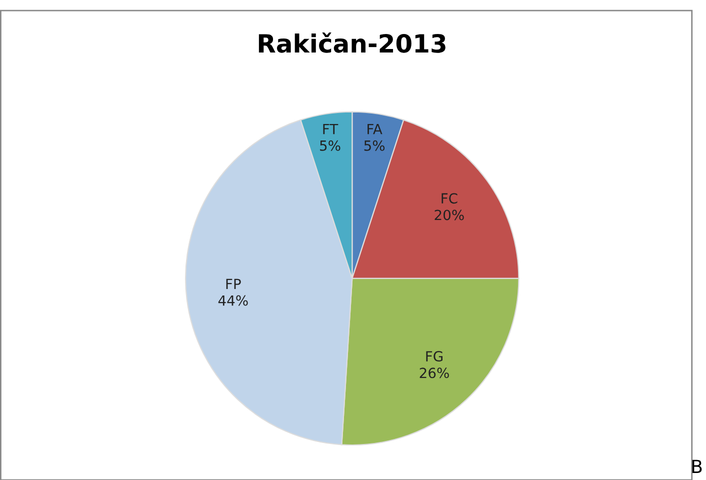 This screenshot has height=480, width=706. I want to click on slice-label: FP, so click(233, 283).